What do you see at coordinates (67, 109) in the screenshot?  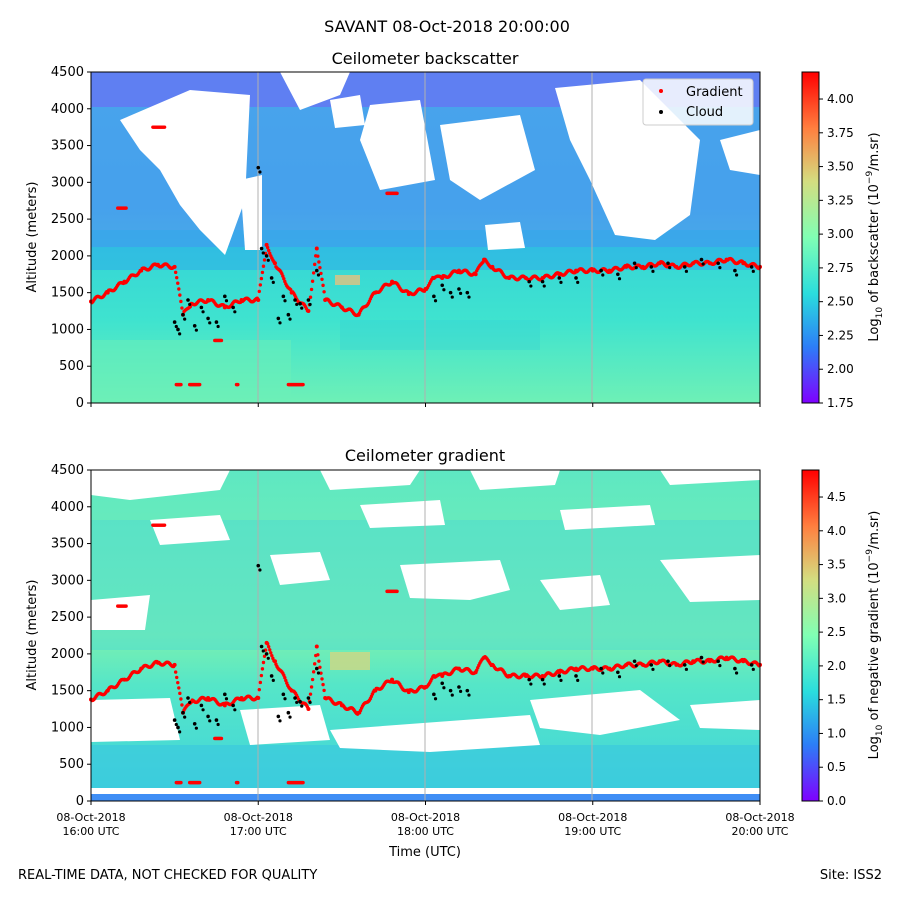 I see `y-tick-label: 4000` at bounding box center [67, 109].